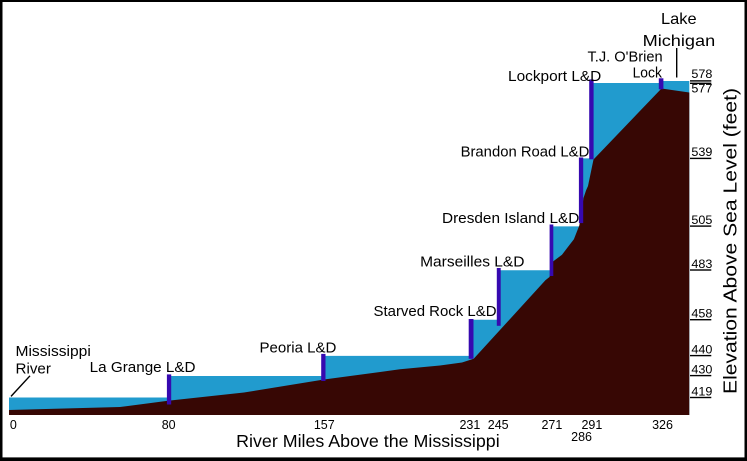 The height and width of the screenshot is (461, 747). I want to click on svg-text: 286, so click(581, 437).